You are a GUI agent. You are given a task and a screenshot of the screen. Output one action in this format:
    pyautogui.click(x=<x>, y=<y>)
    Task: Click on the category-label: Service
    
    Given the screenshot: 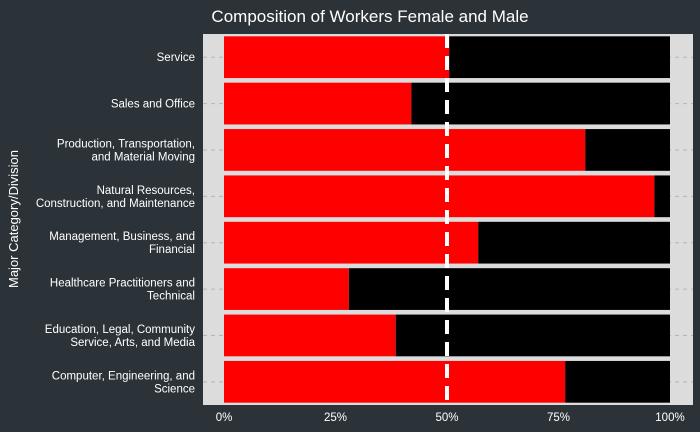 What is the action you would take?
    pyautogui.click(x=176, y=58)
    